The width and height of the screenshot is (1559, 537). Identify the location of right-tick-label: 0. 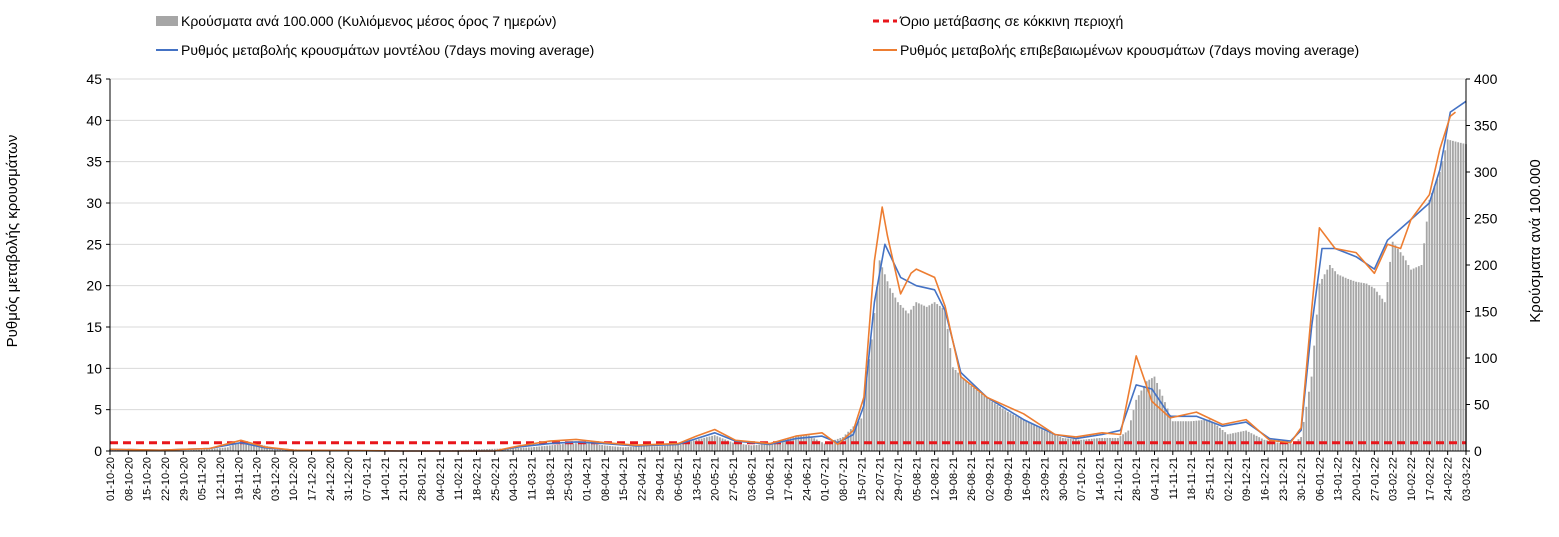
(1478, 451).